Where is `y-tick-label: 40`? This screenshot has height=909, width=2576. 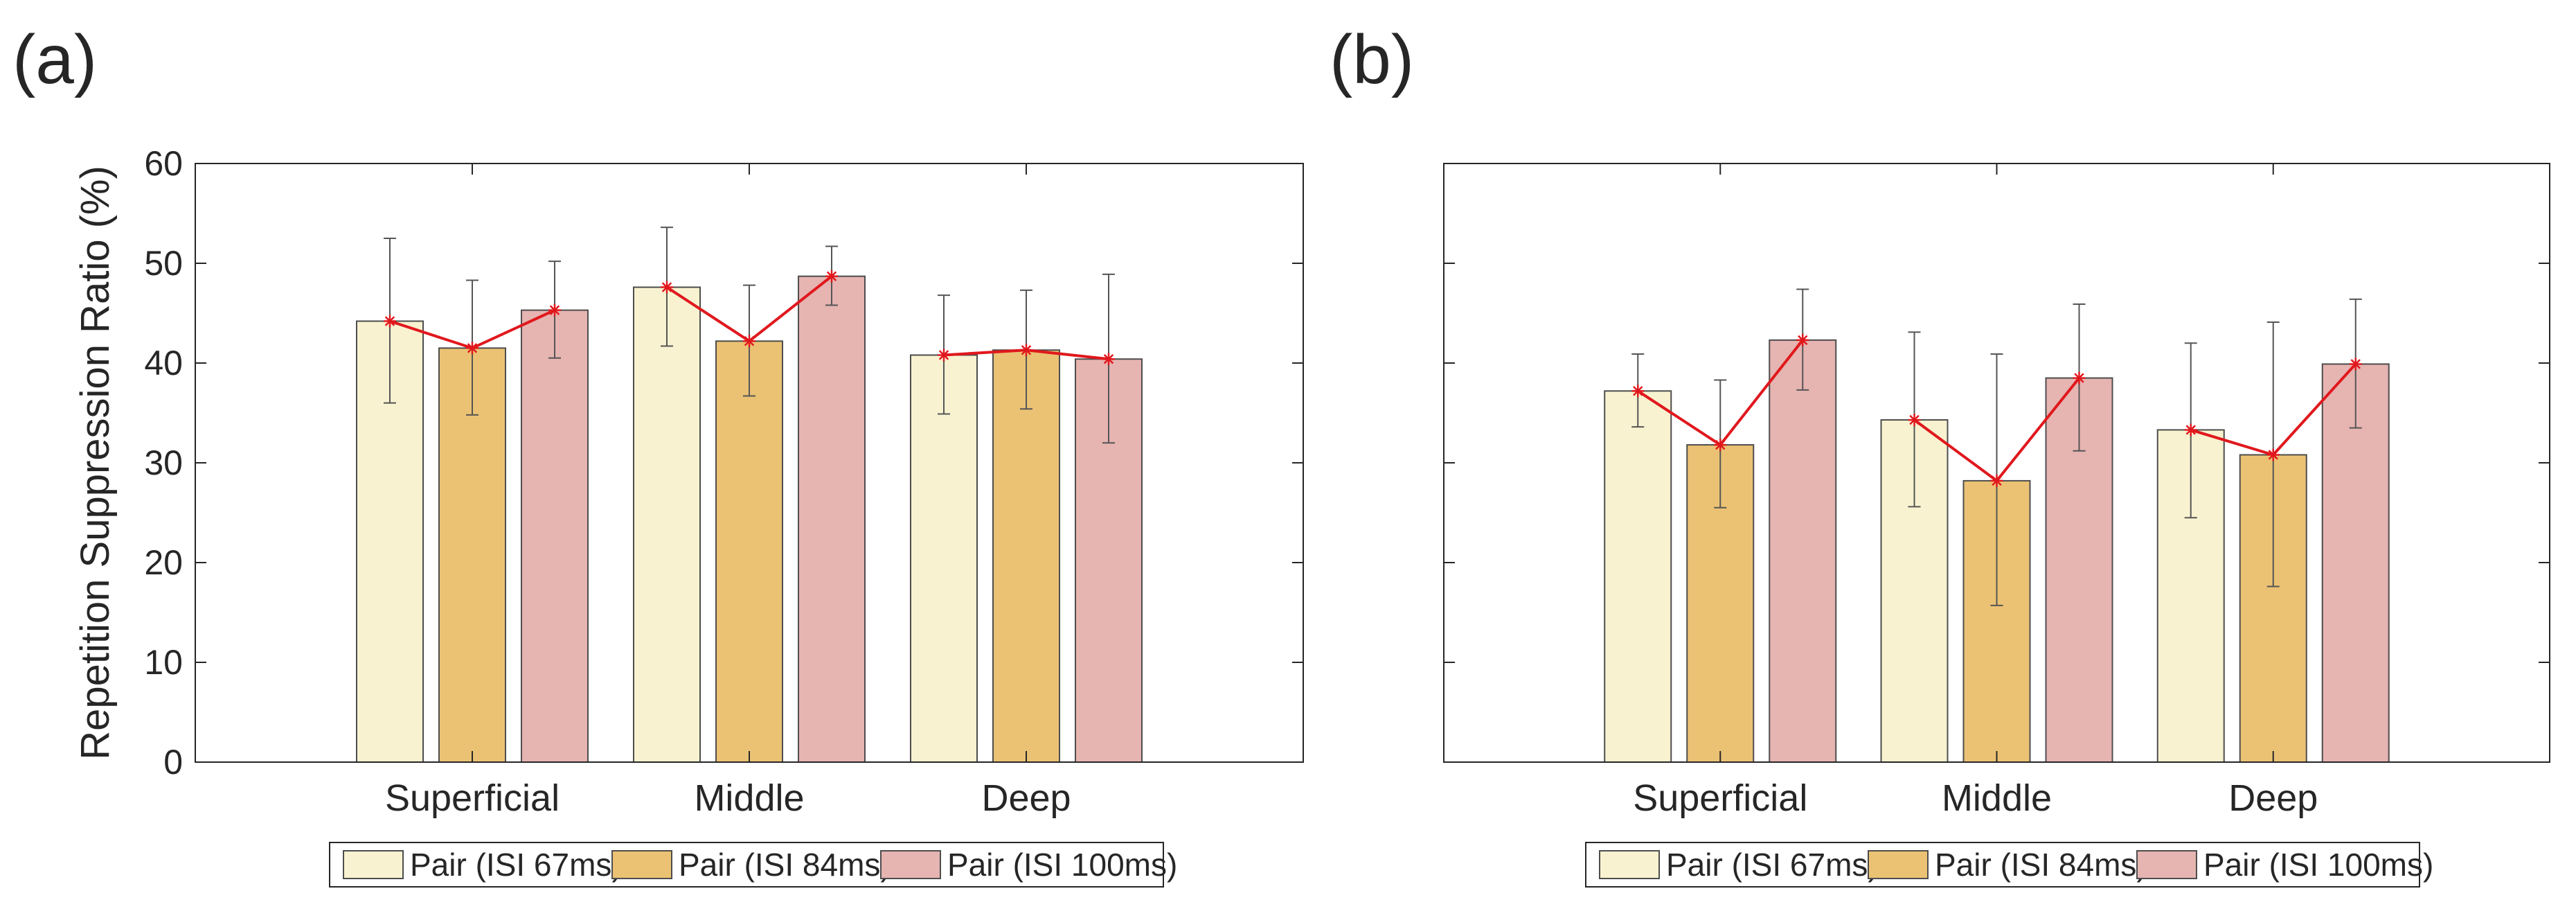
y-tick-label: 40 is located at coordinates (164, 363).